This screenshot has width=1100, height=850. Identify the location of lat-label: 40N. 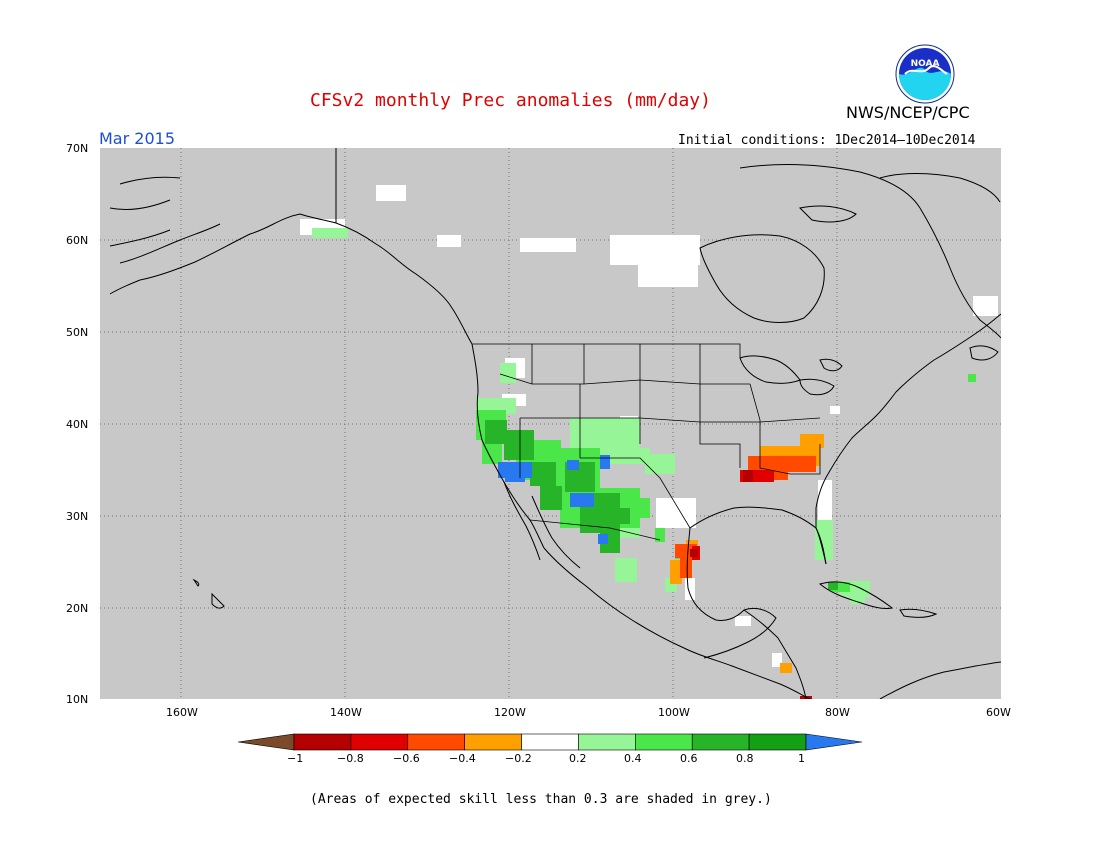
(77, 424).